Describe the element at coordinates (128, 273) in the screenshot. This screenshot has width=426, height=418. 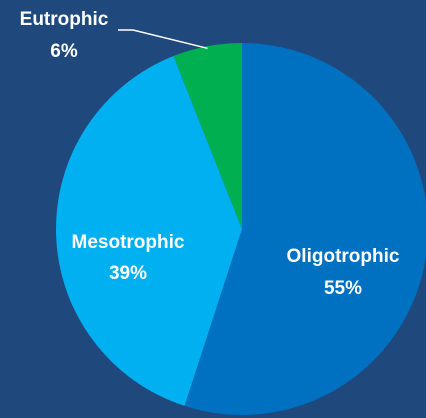
I see `label-mesotrophic-percent: 39%` at that location.